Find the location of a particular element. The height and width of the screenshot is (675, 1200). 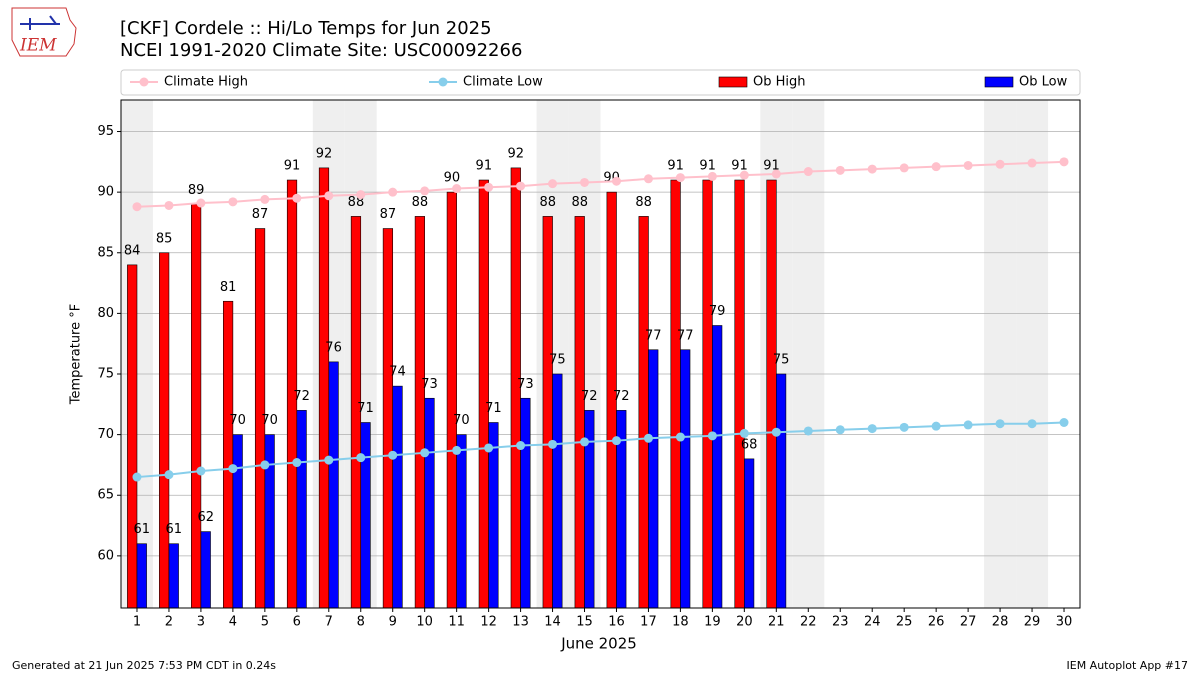

data-label: 77 is located at coordinates (653, 335).